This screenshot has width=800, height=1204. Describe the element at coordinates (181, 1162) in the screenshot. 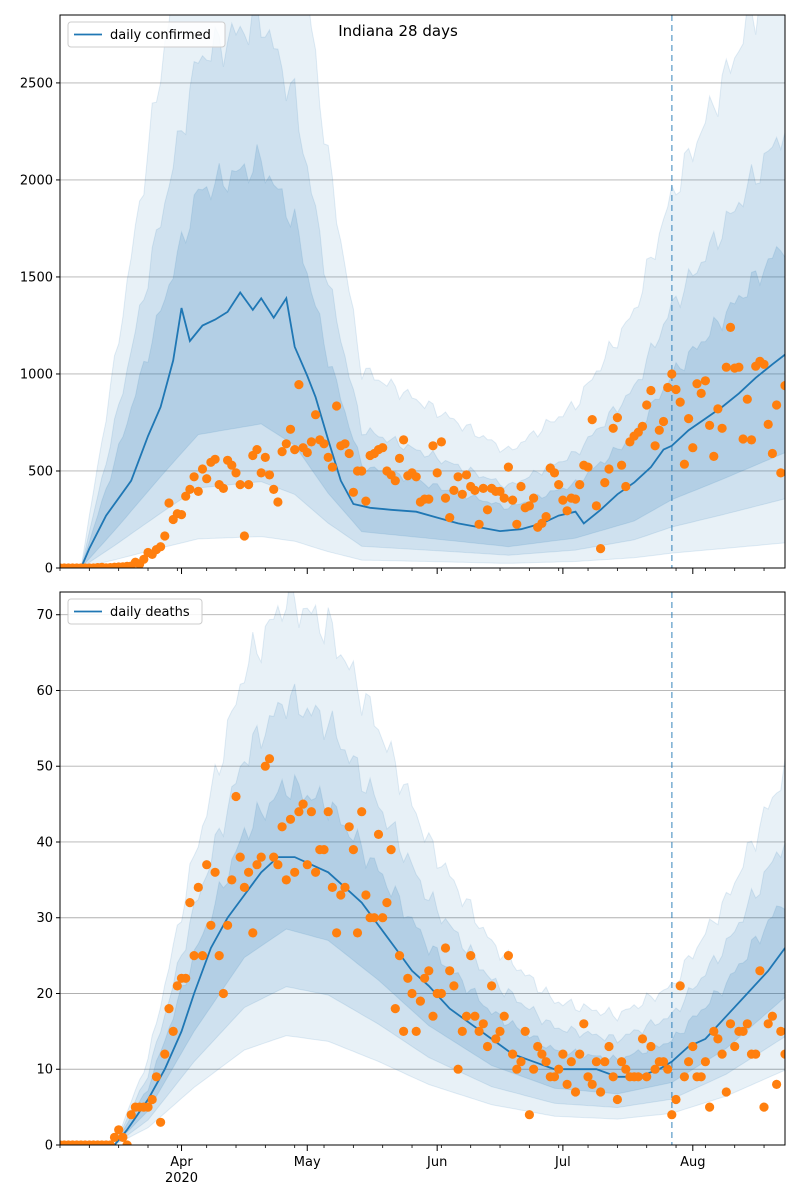

I see `x-tick-label: Apr` at that location.